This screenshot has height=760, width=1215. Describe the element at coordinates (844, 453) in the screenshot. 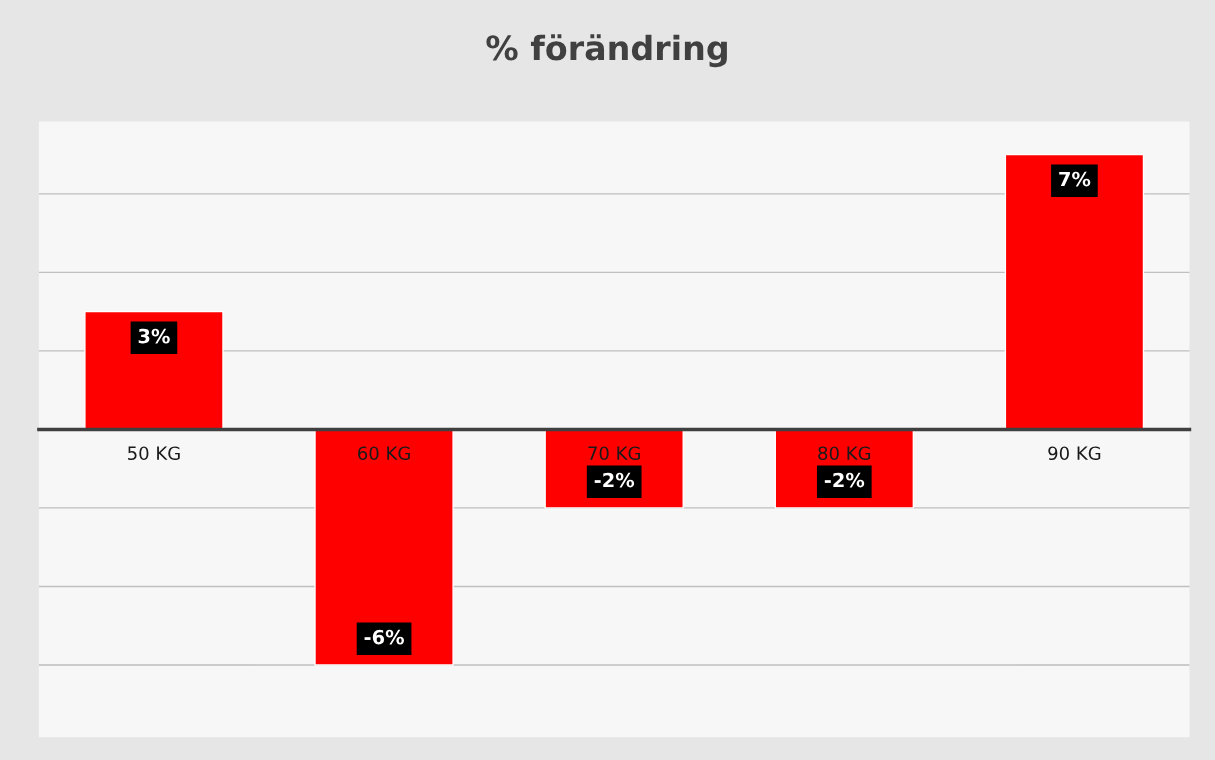

I see `x-tick-label: 80 KG` at that location.